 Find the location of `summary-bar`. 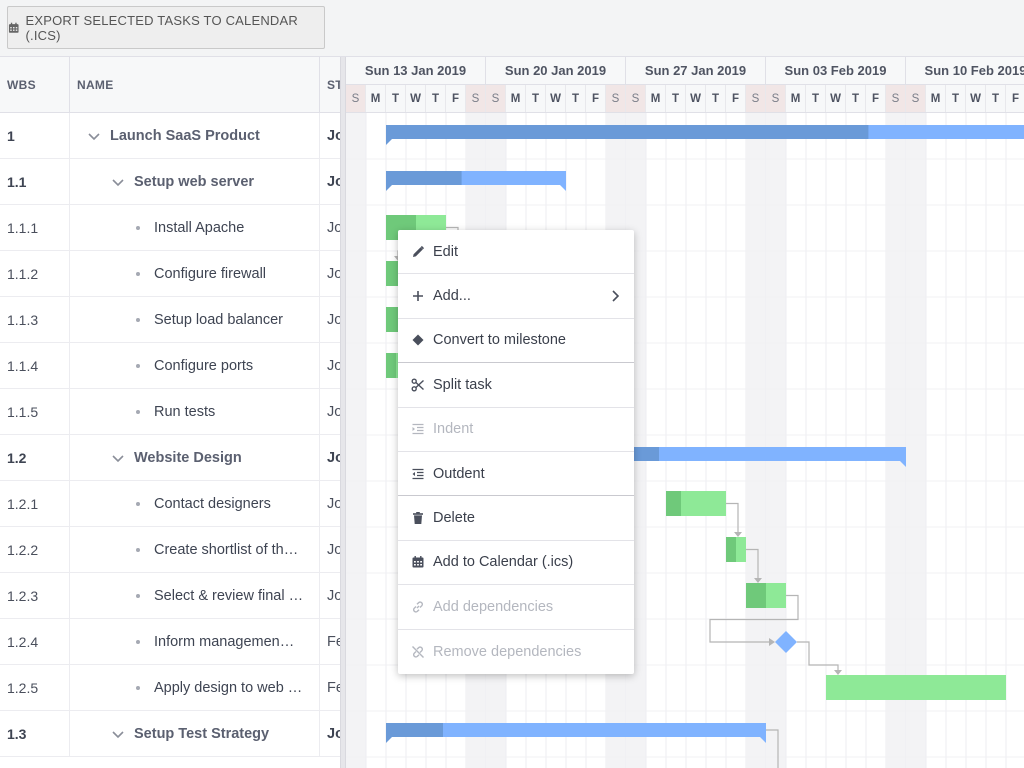

summary-bar is located at coordinates (705, 135).